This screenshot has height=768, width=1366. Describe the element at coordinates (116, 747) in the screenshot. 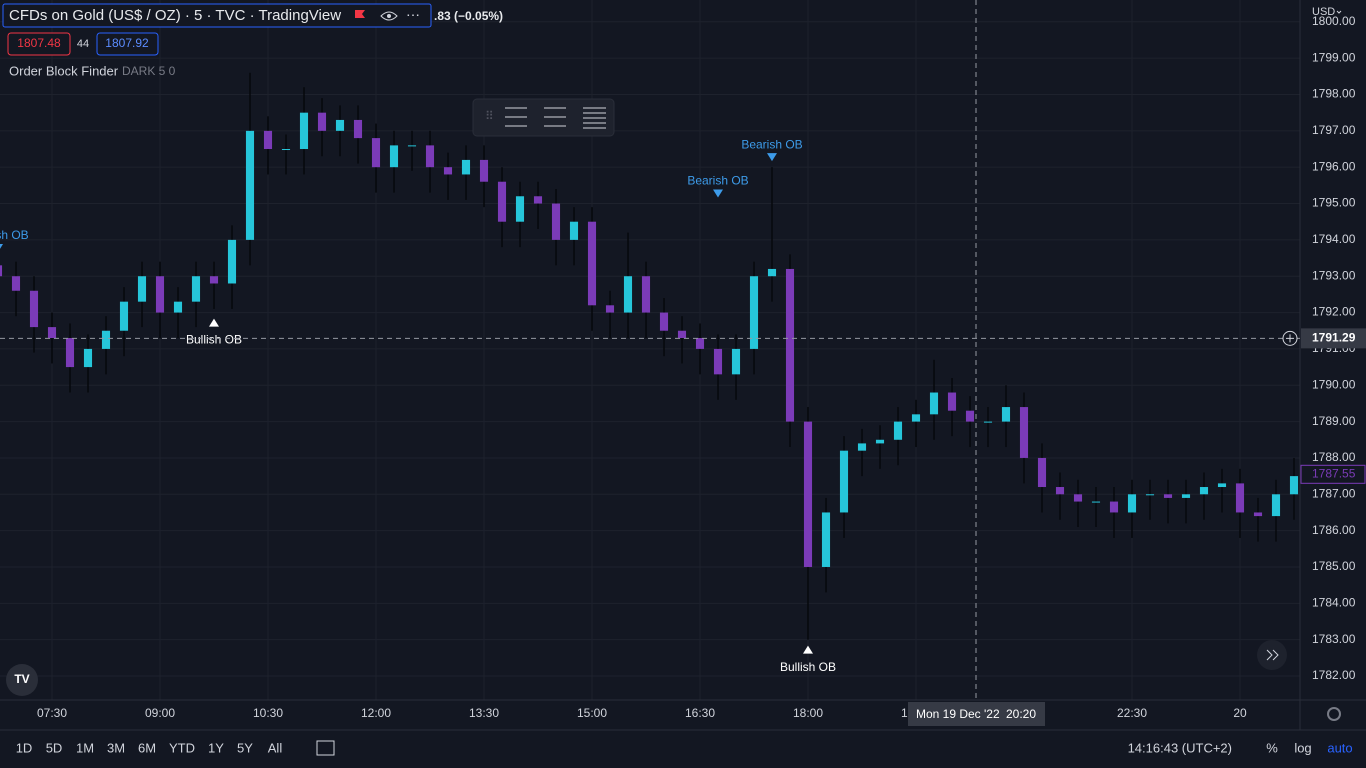

I see `range-button: 3M` at that location.